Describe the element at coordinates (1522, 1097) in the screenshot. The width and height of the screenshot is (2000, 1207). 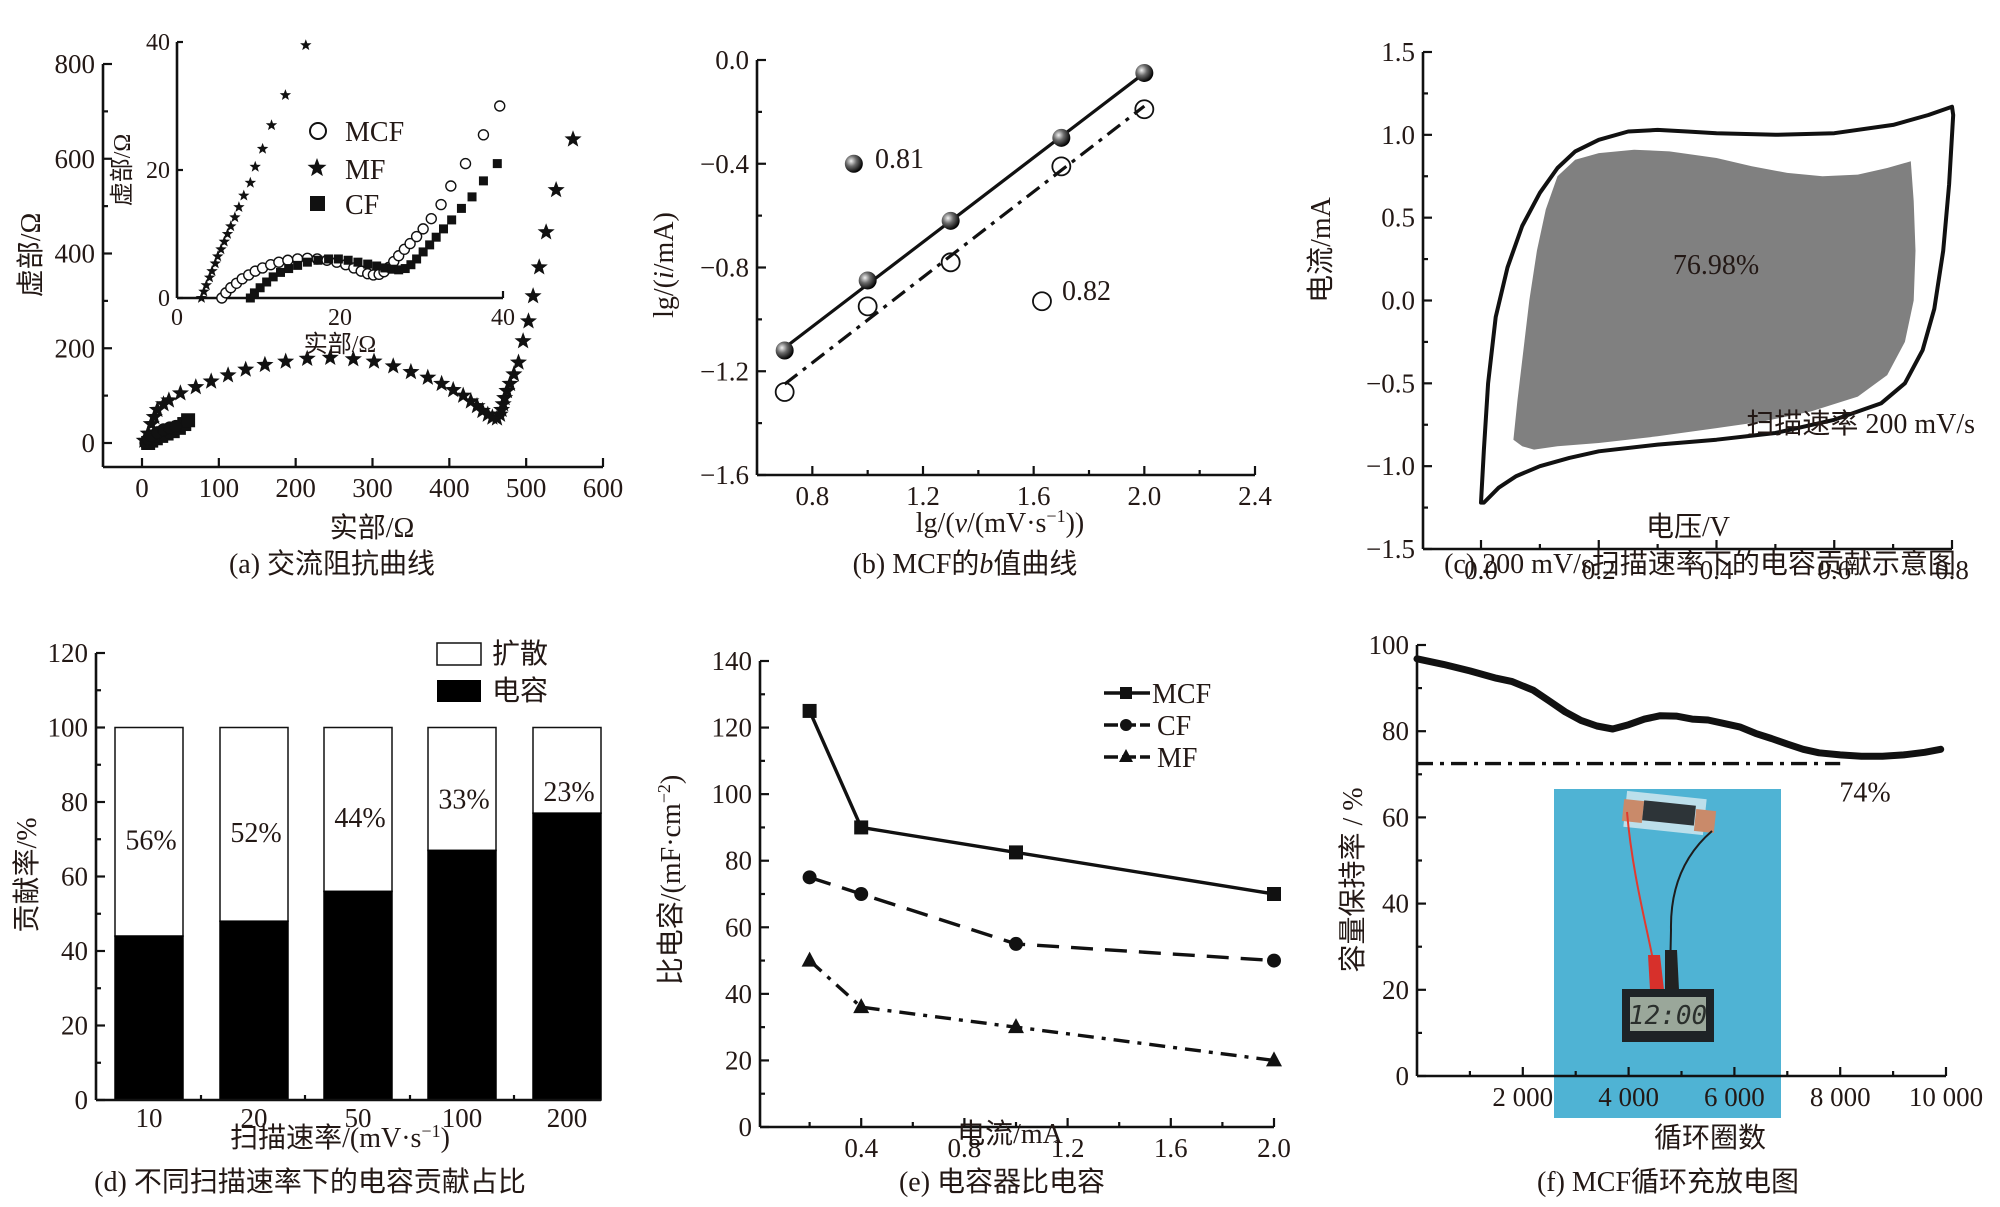
I see `x-tick-label: 2 000` at that location.